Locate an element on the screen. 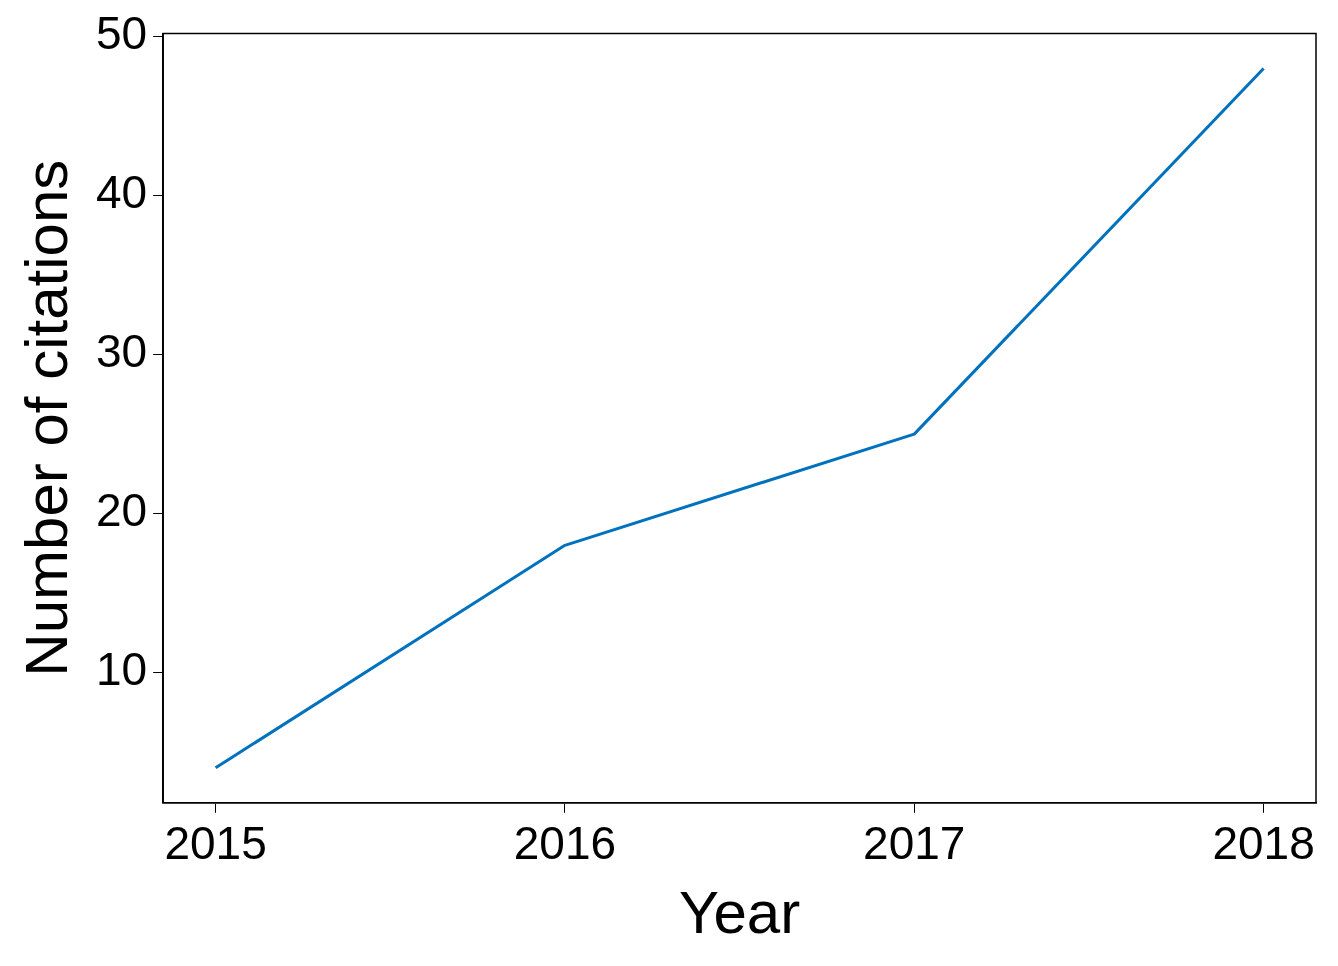 The height and width of the screenshot is (966, 1338). y-tick-label: 10 is located at coordinates (121, 669).